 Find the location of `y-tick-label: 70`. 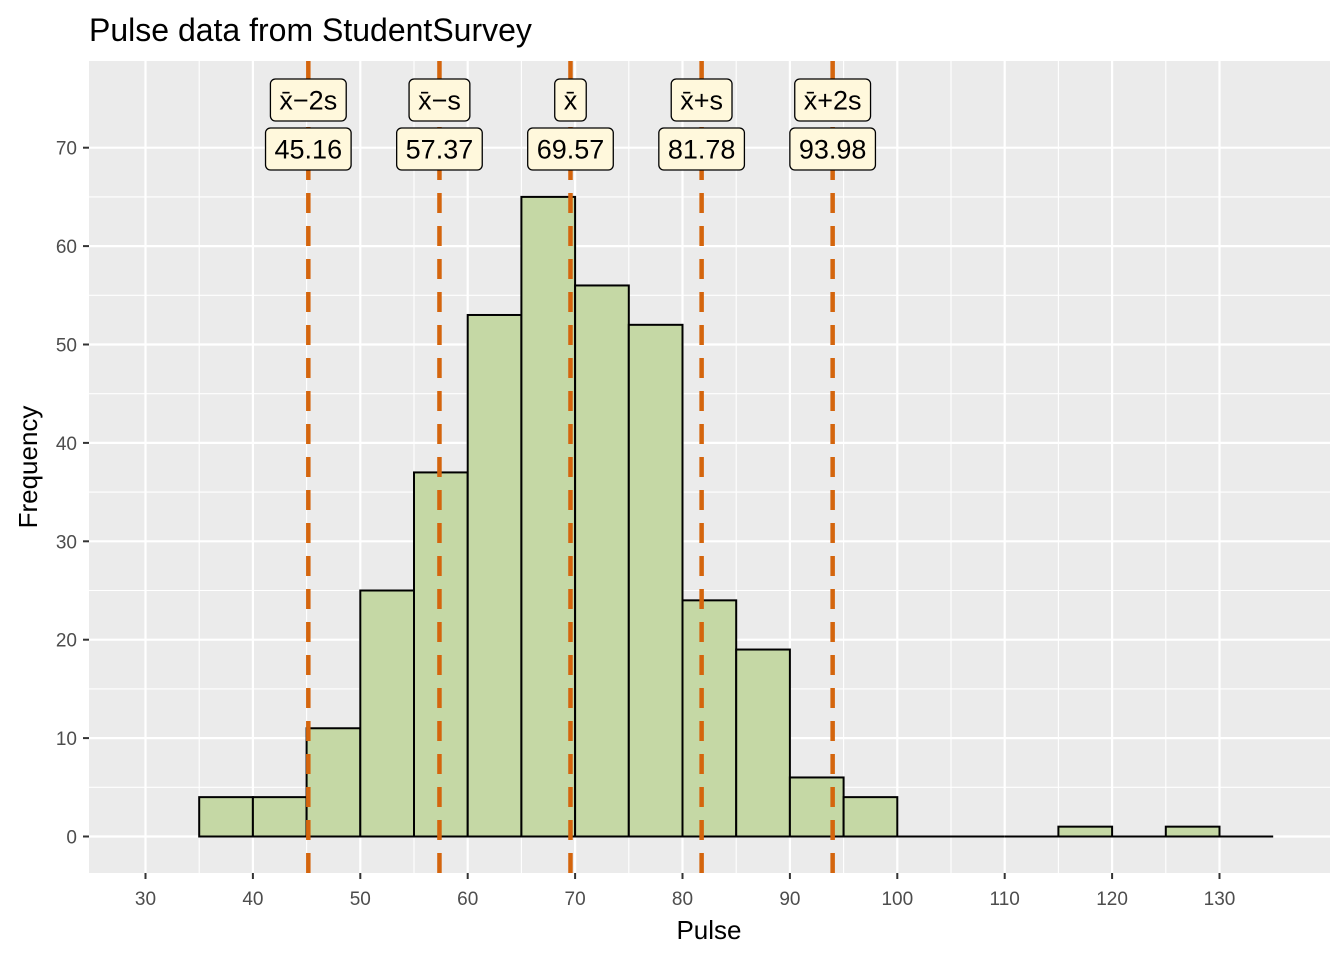

y-tick-label: 70 is located at coordinates (66, 149).